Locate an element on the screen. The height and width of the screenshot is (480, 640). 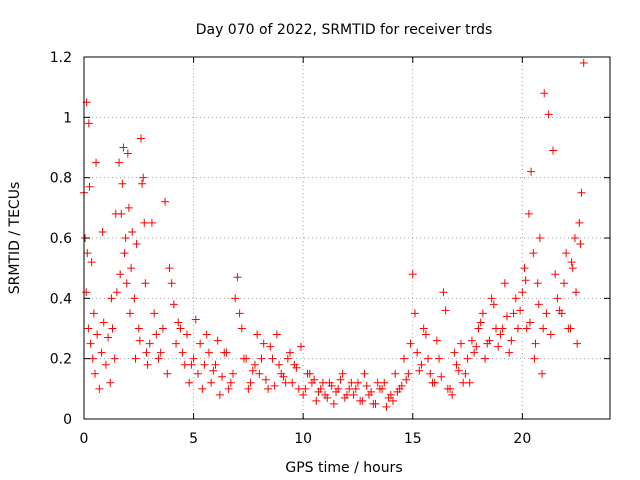
y-tick-label: 0.4 is located at coordinates (61, 299).